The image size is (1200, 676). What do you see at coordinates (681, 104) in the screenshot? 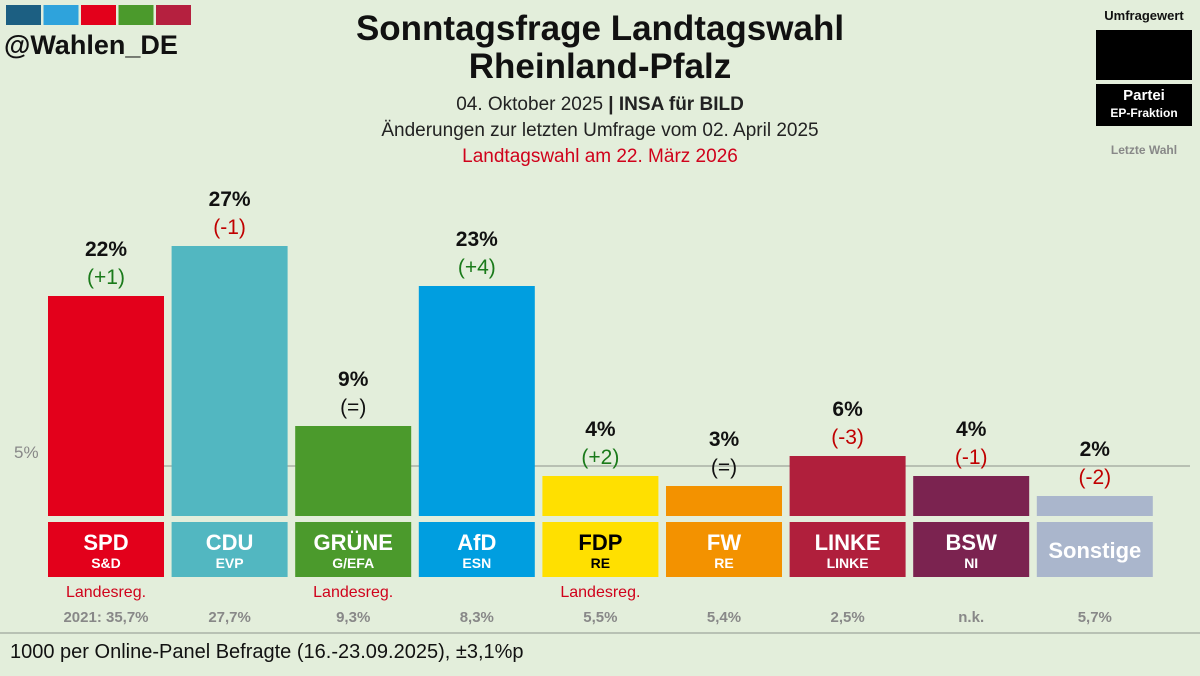
I see `poll-source: INSA für BILD` at bounding box center [681, 104].